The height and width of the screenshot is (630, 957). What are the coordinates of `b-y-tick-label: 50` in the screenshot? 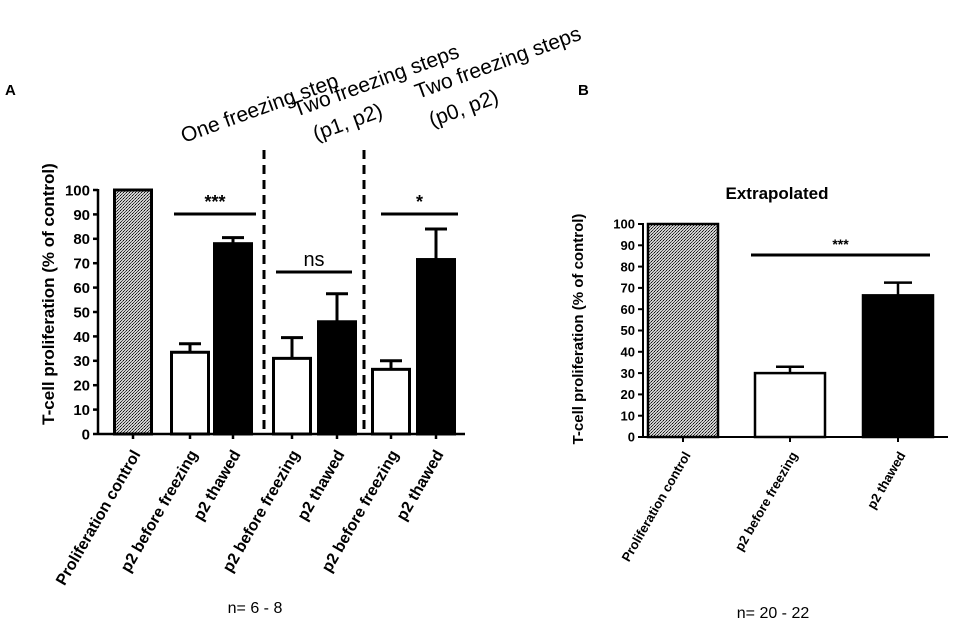 It's located at (628, 330).